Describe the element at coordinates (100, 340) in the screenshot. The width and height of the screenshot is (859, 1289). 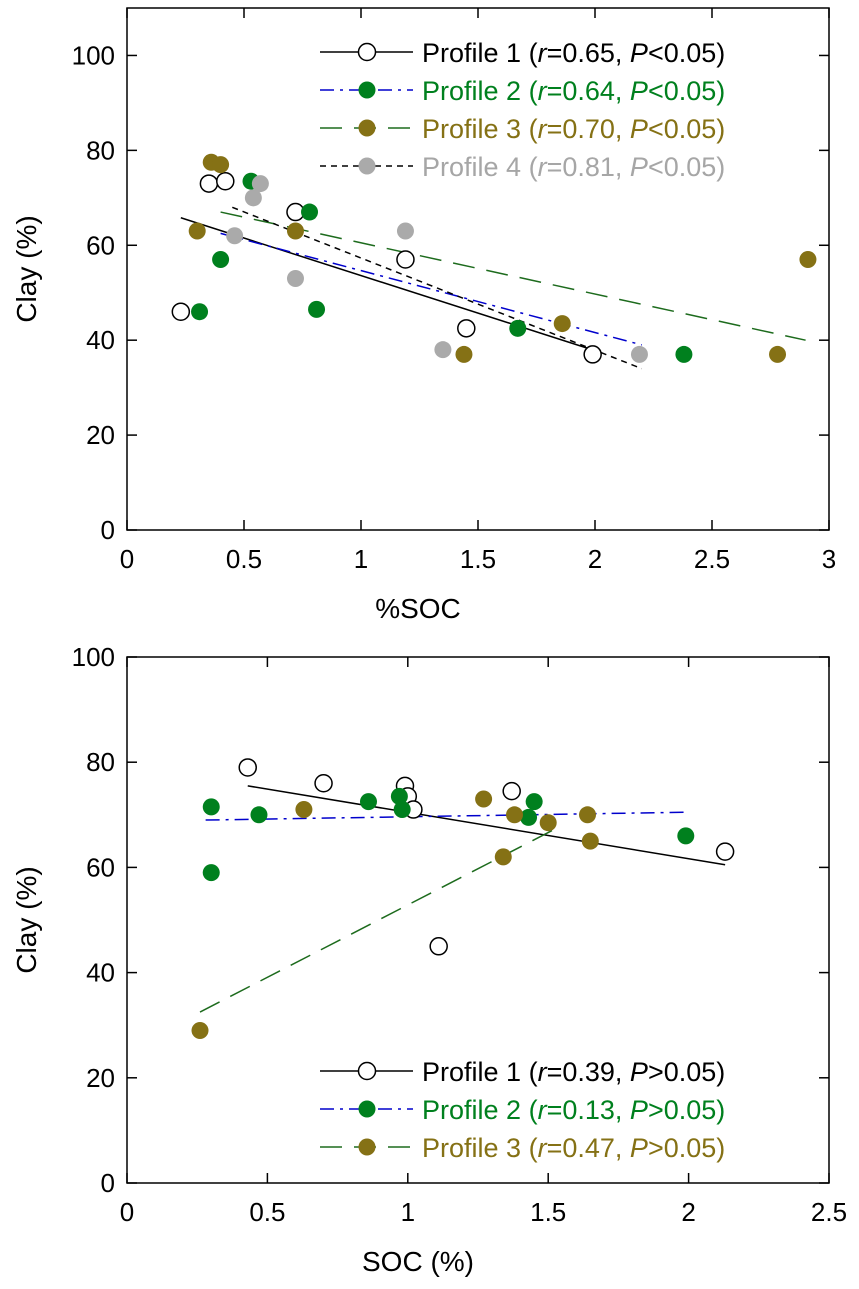
I see `y-tick-label: 40` at that location.